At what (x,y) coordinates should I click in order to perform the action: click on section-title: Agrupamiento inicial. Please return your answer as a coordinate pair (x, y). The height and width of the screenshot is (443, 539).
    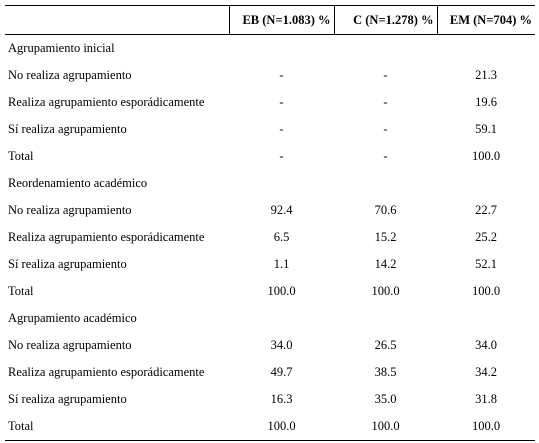
    Looking at the image, I should click on (61, 48).